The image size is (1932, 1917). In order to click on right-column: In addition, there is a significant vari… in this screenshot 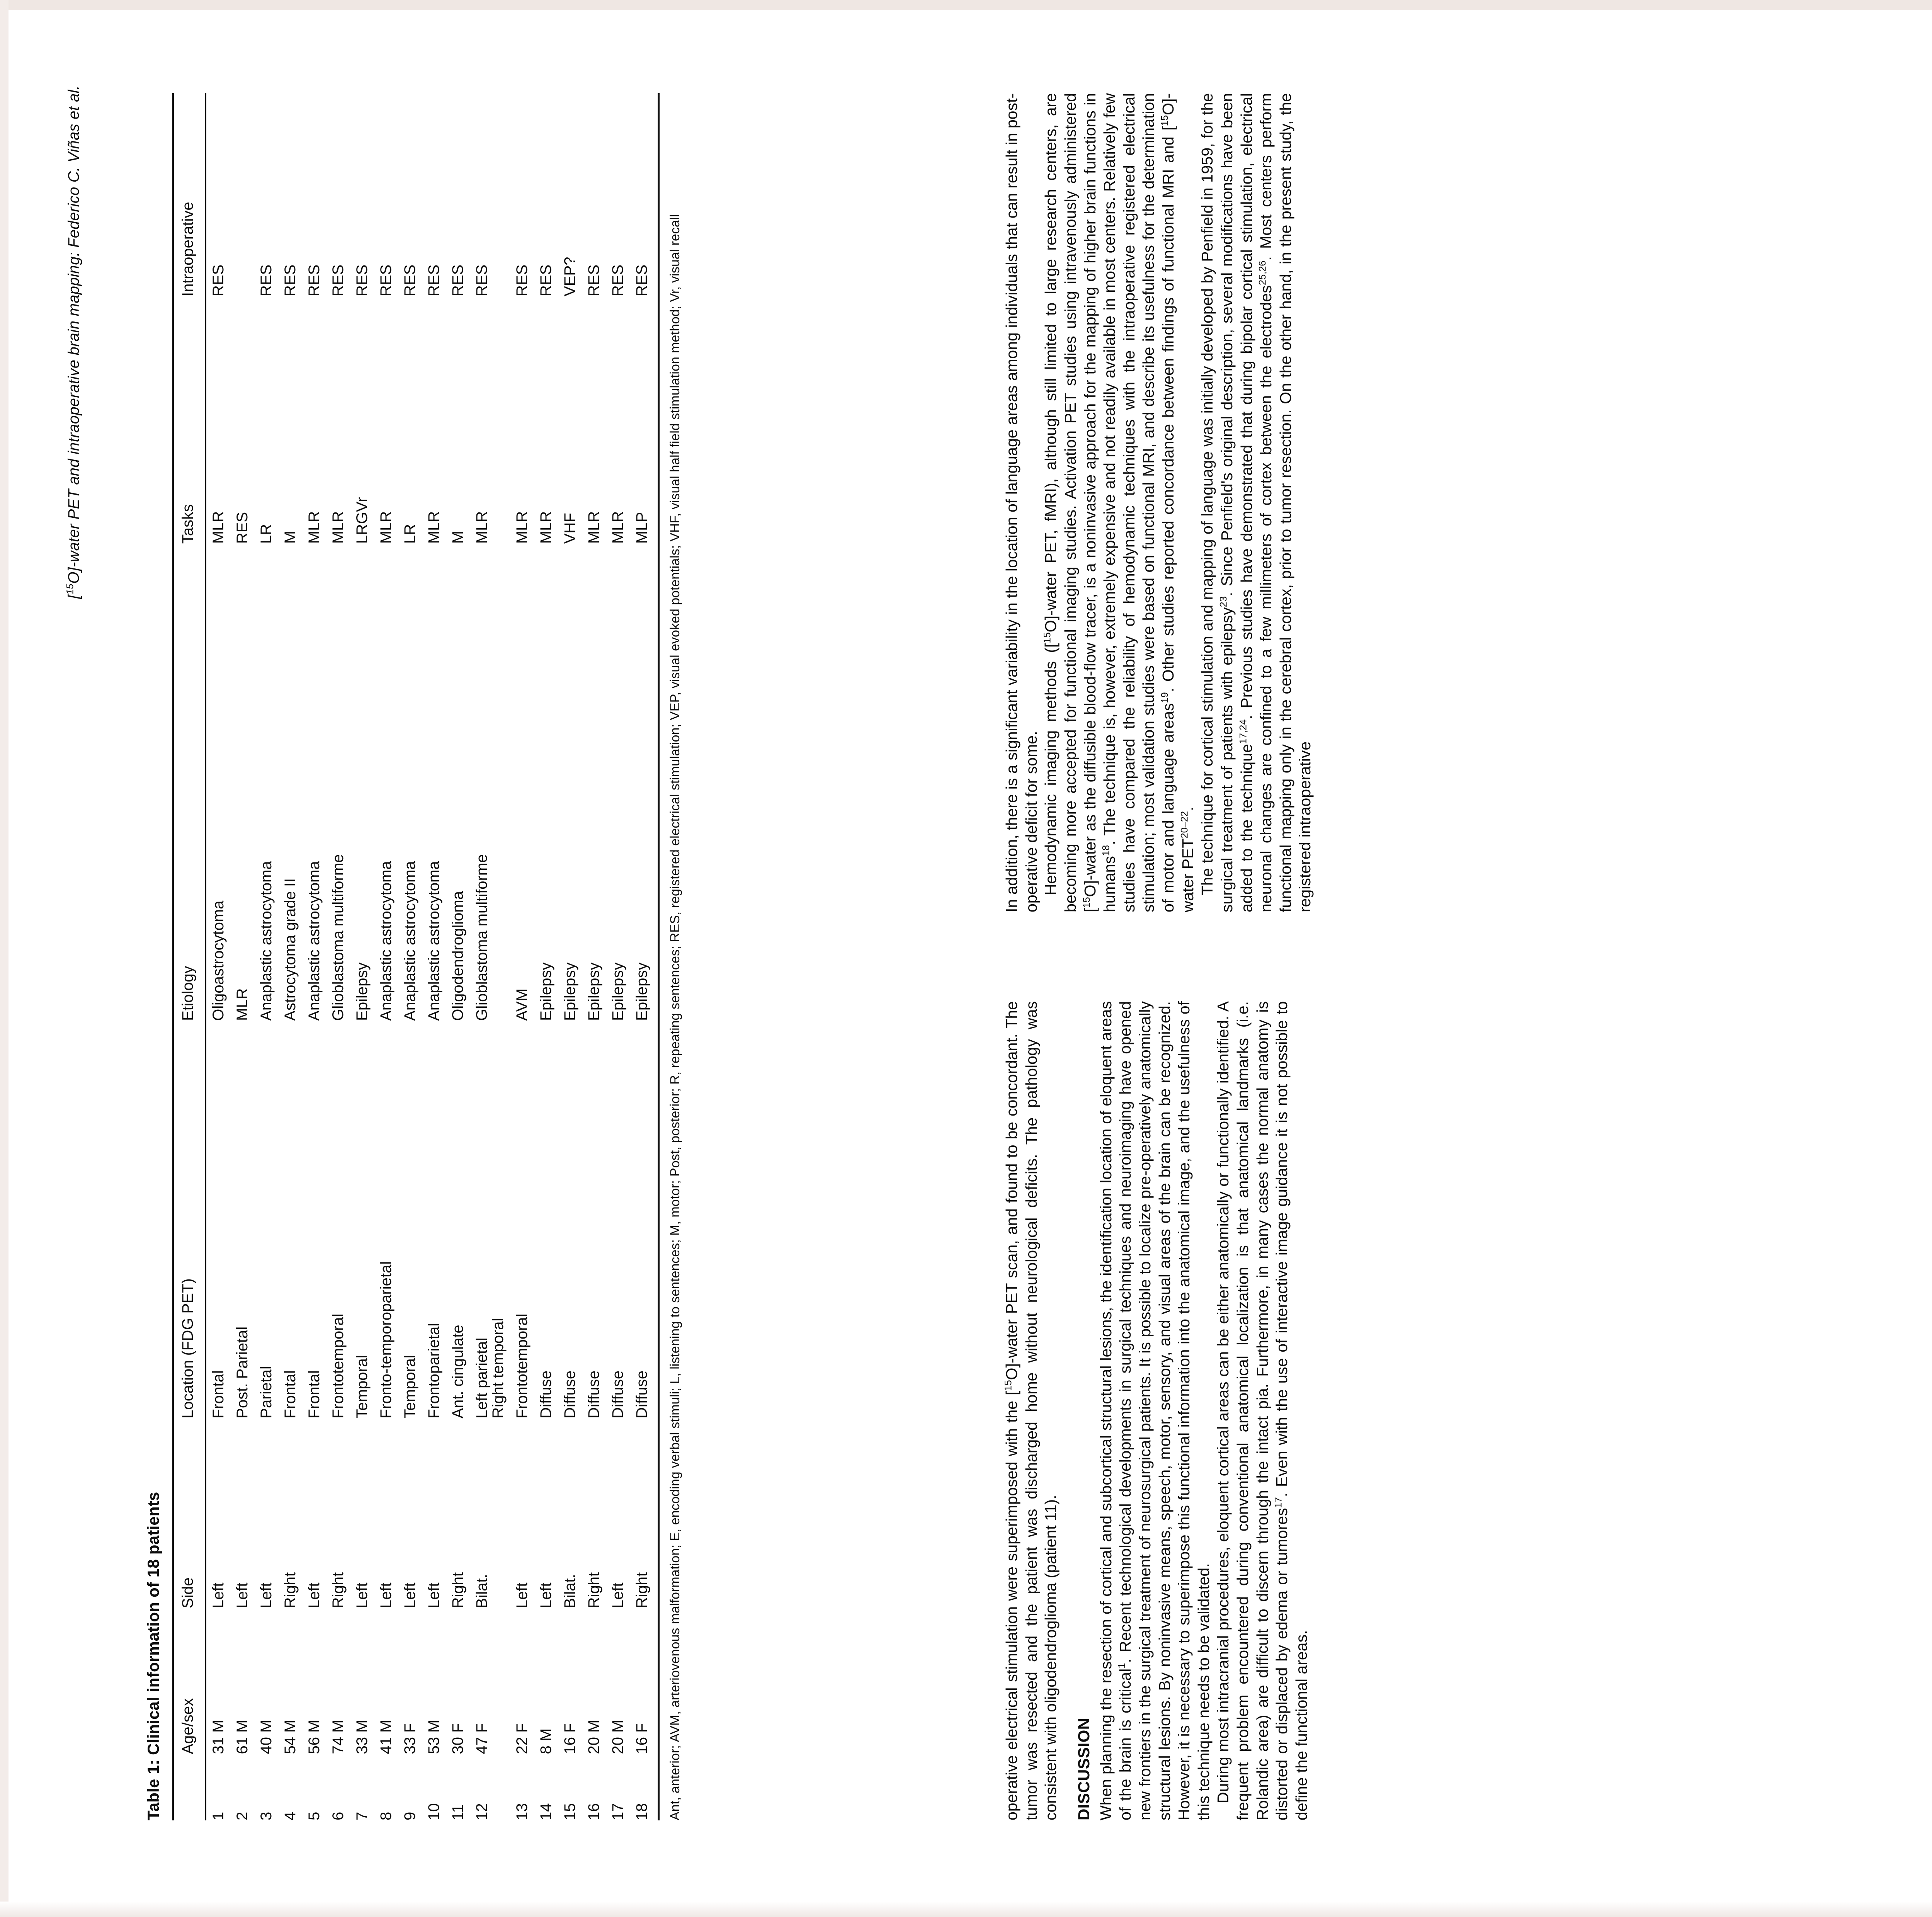, I will do `click(1158, 502)`.